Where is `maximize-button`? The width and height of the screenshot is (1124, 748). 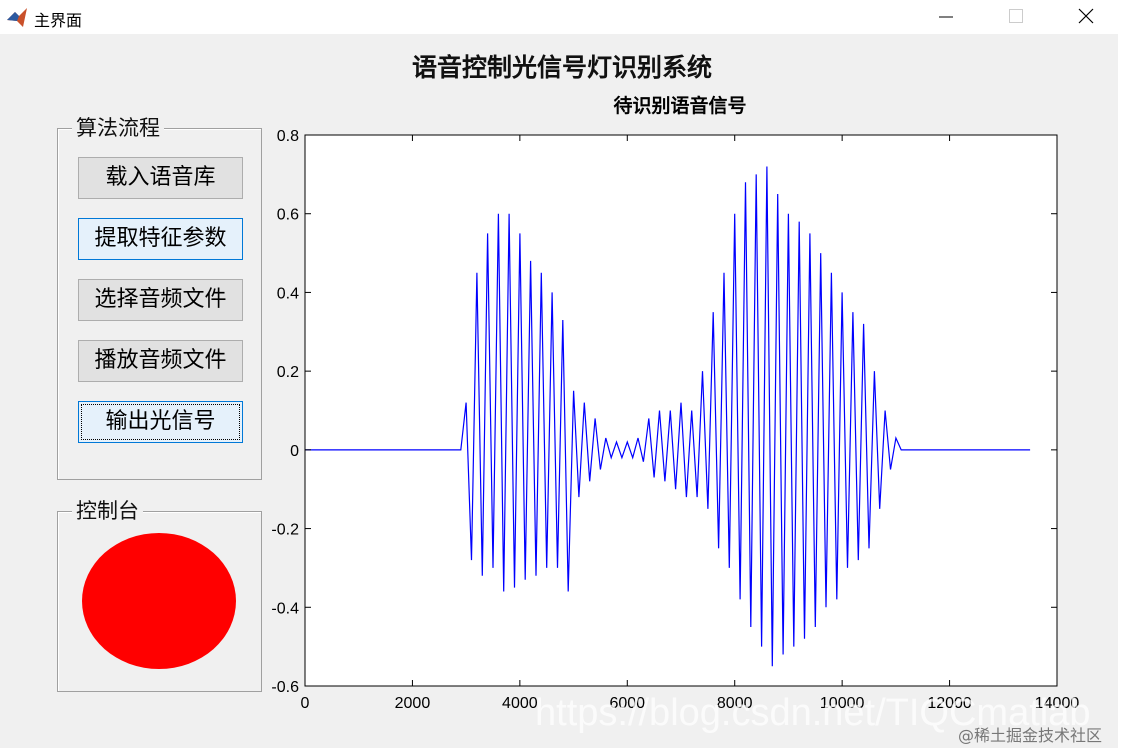 maximize-button is located at coordinates (1015, 17).